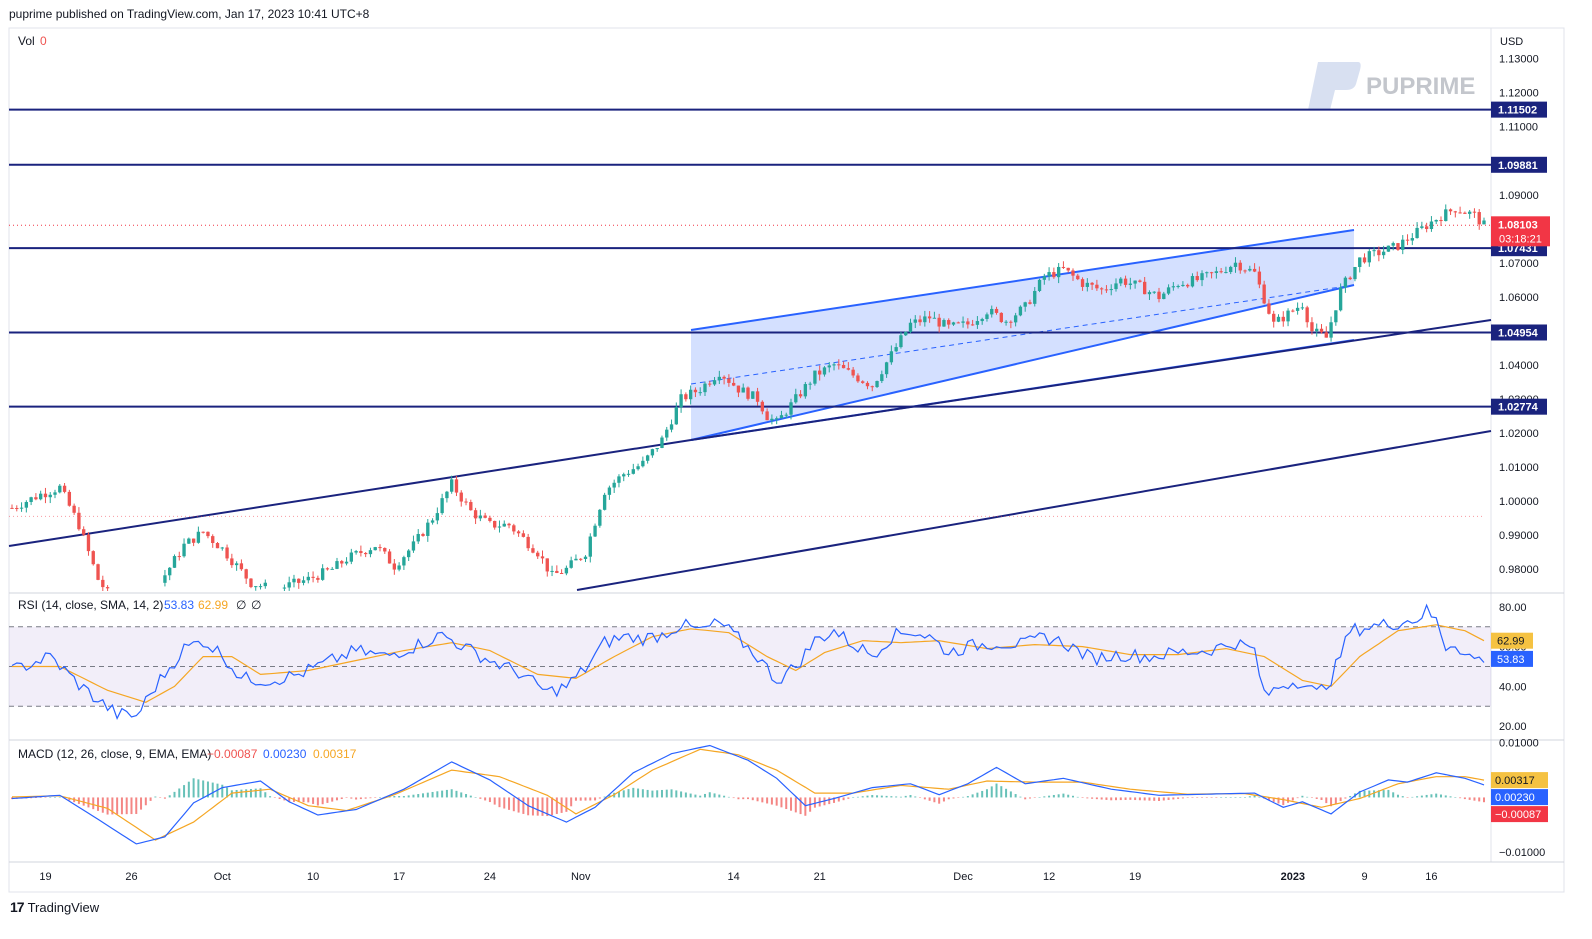  I want to click on time-tick-label: 26, so click(131, 877).